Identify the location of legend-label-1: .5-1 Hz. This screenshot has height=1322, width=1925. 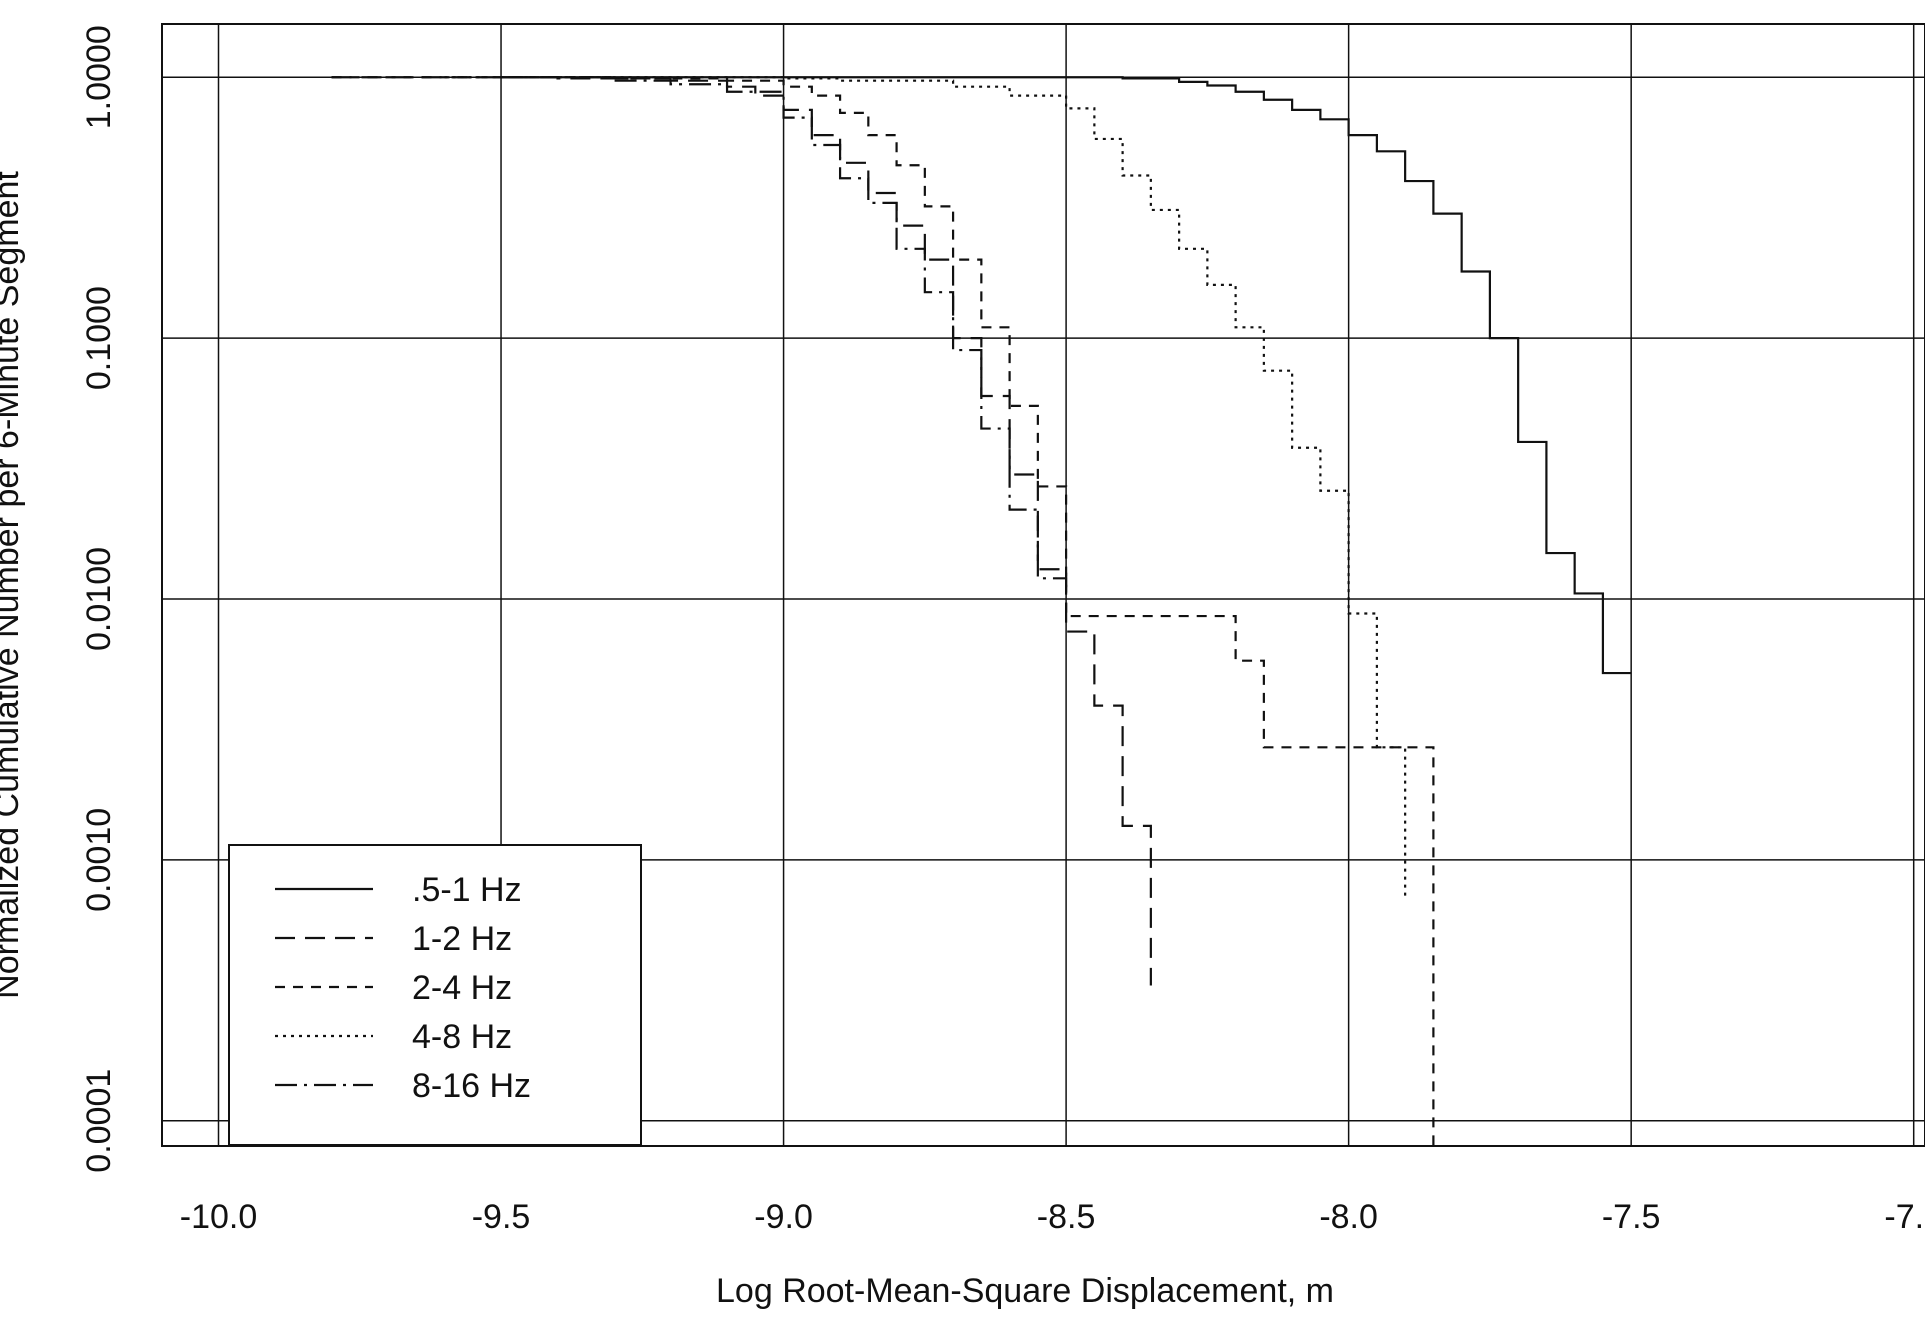
(467, 890).